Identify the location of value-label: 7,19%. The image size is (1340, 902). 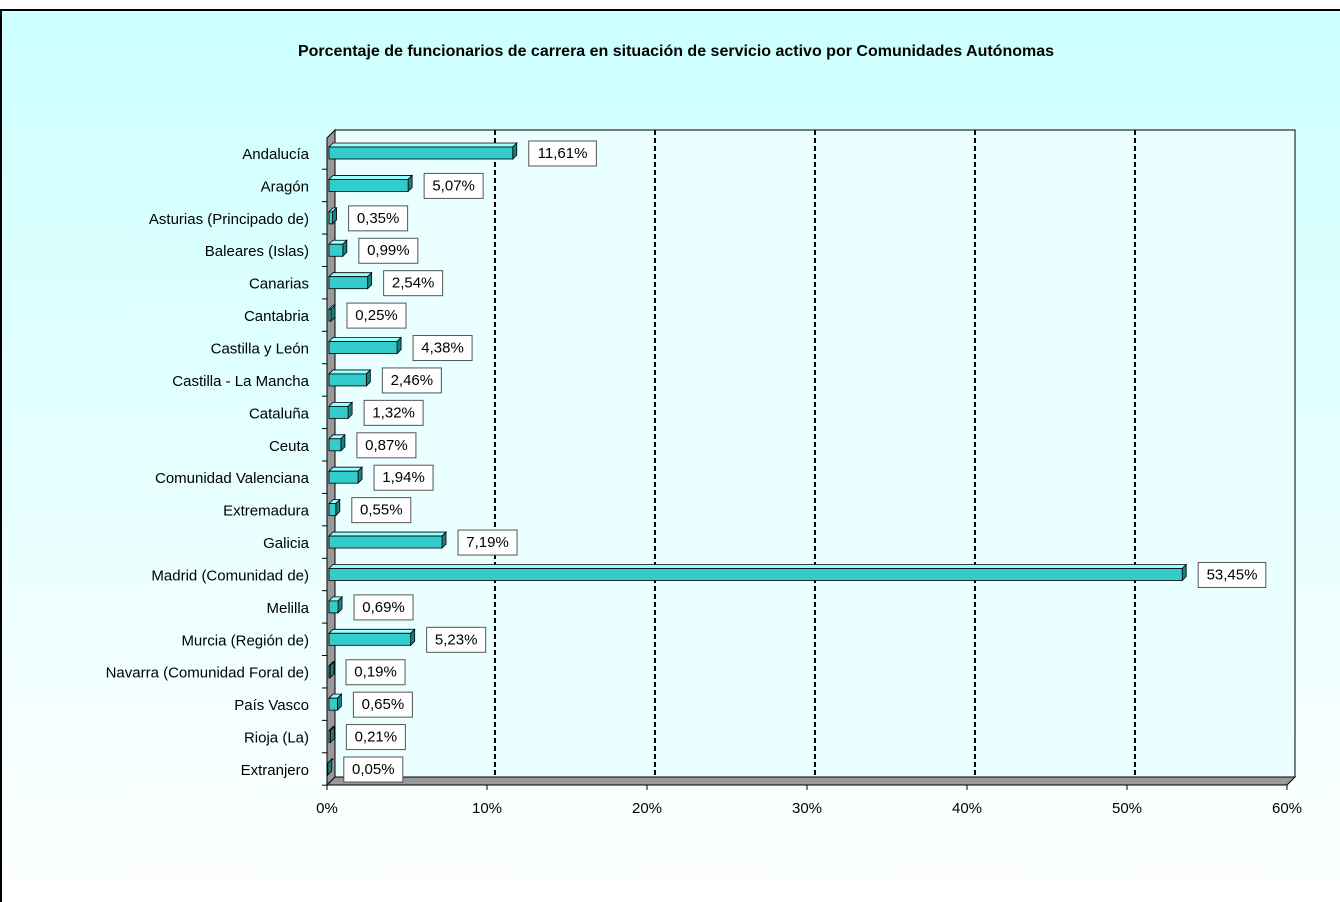
(487, 542).